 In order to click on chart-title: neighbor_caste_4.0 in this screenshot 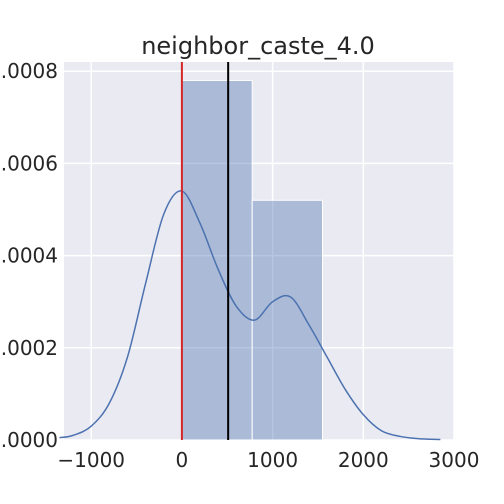, I will do `click(258, 46)`.